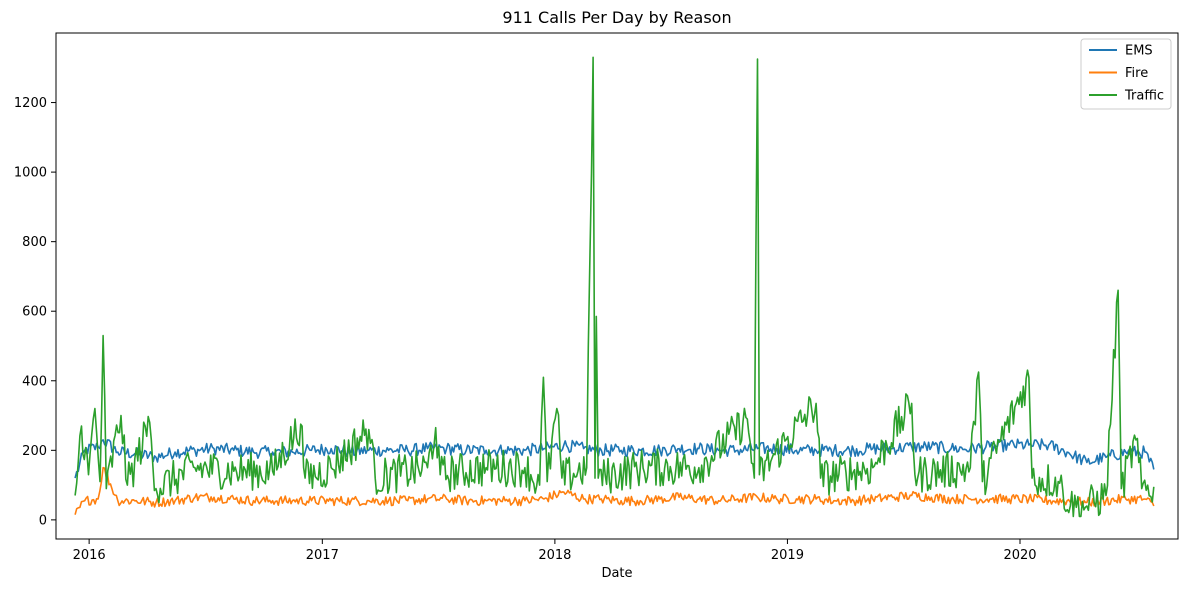 The image size is (1189, 590). Describe the element at coordinates (43, 520) in the screenshot. I see `y-tick-label: 0` at that location.